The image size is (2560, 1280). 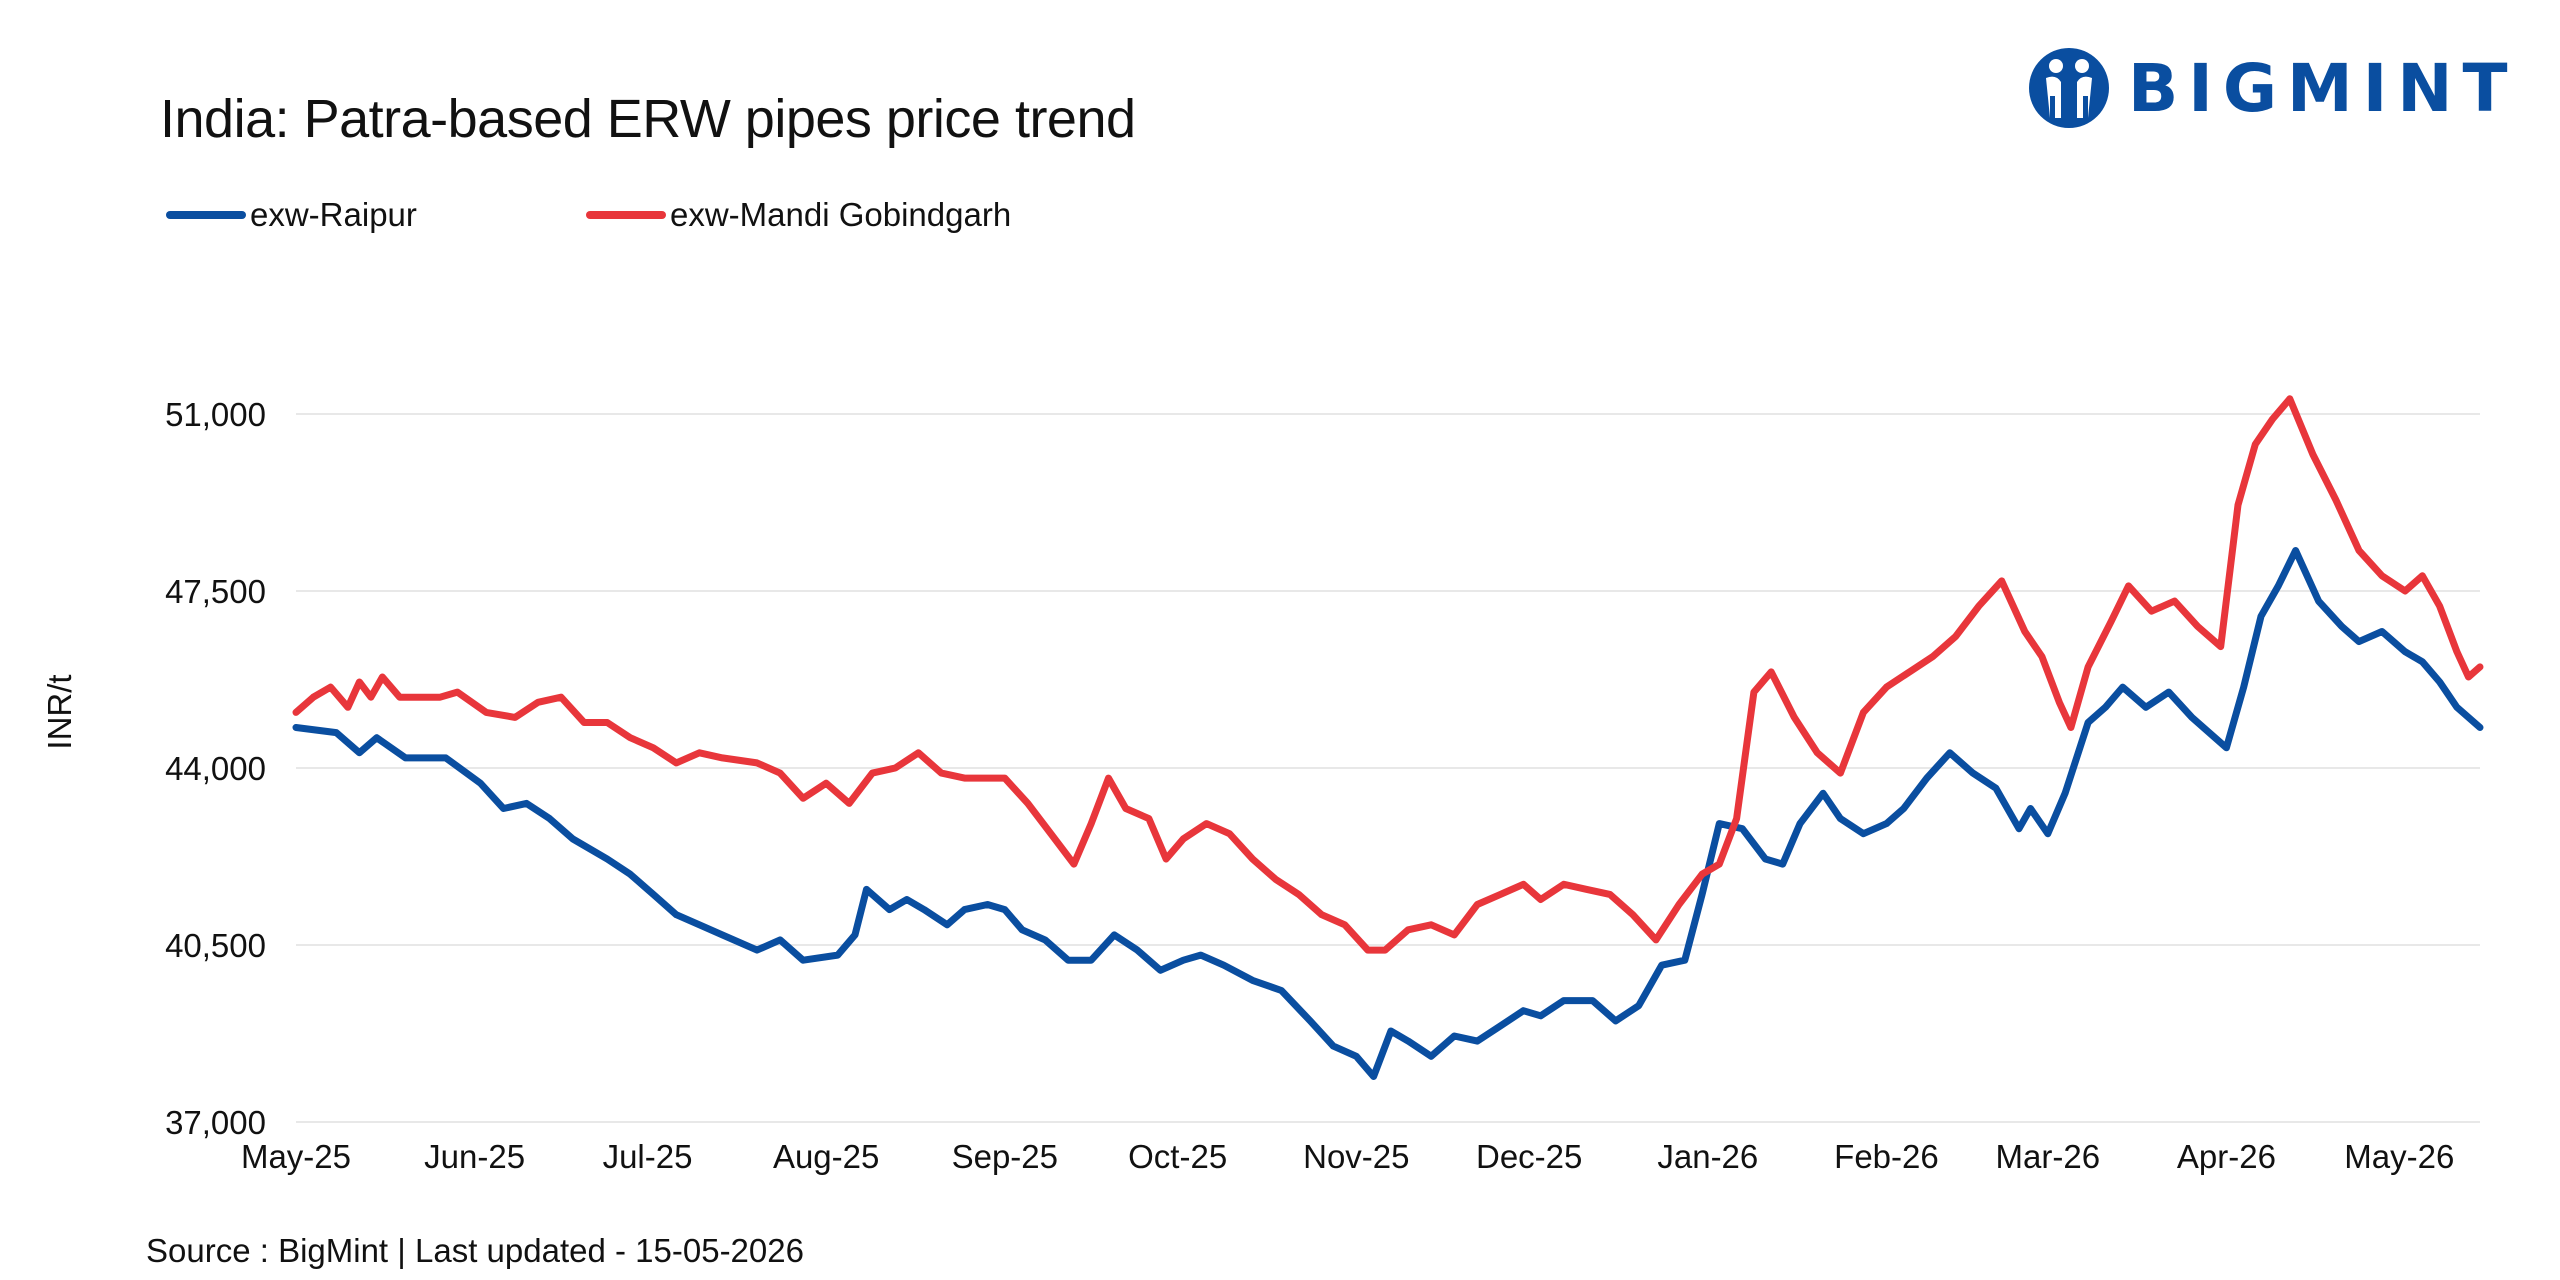 What do you see at coordinates (215, 414) in the screenshot?
I see `y-tick-label: 51,000` at bounding box center [215, 414].